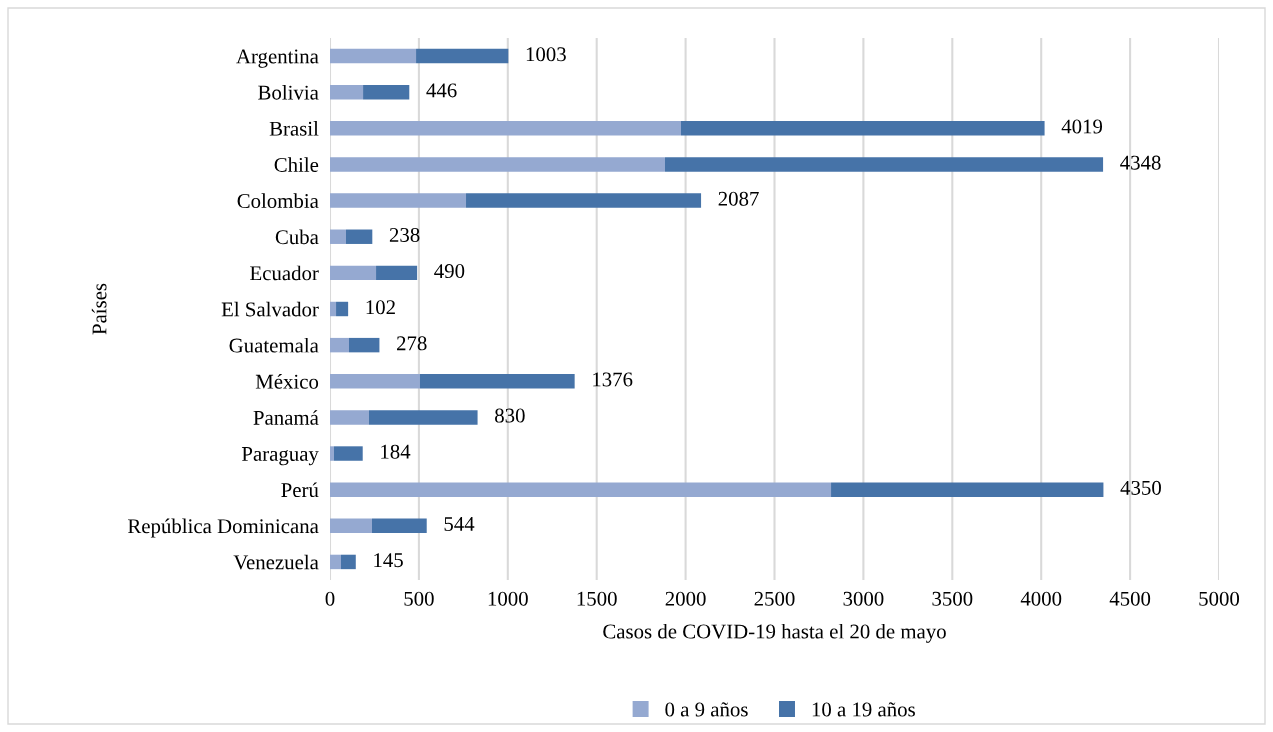  I want to click on y-tick-label: Venezuela, so click(276, 562).